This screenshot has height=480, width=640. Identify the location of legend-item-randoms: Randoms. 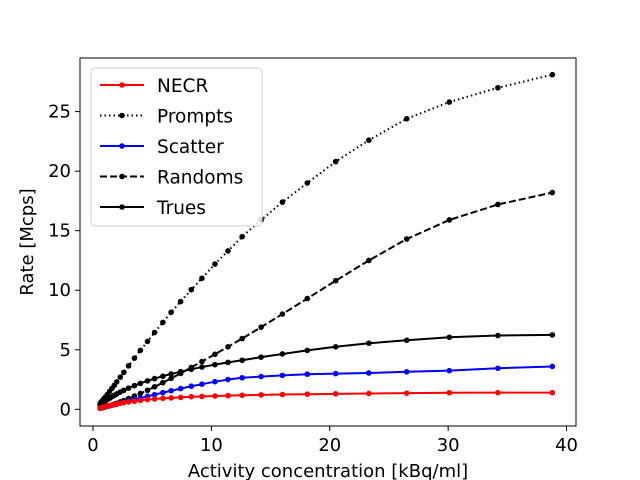
(171, 178).